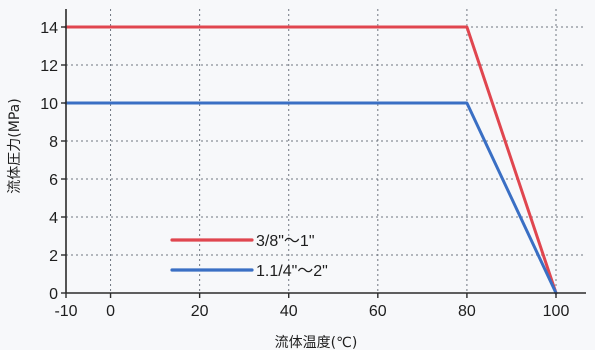 The image size is (595, 350). What do you see at coordinates (249, 256) in the screenshot?
I see `legend: 3/8"〜1" 1.1/4"〜2"` at bounding box center [249, 256].